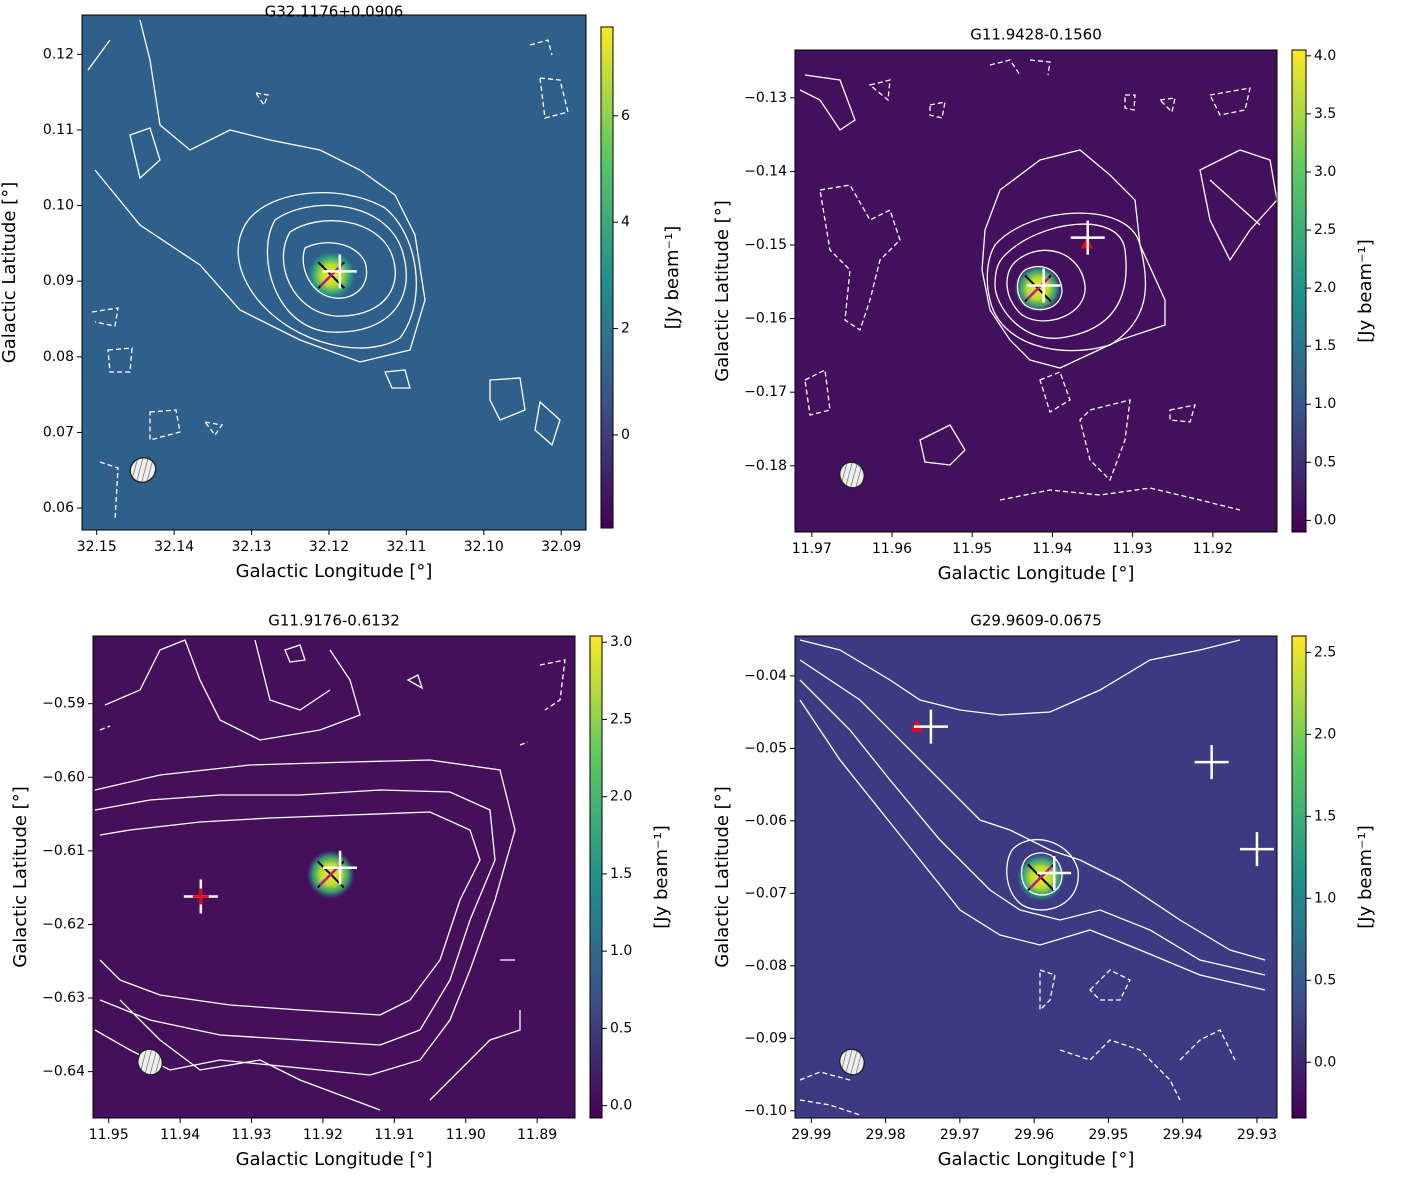 The width and height of the screenshot is (1417, 1178). Describe the element at coordinates (406, 547) in the screenshot. I see `x-tick-label: 32.11` at that location.